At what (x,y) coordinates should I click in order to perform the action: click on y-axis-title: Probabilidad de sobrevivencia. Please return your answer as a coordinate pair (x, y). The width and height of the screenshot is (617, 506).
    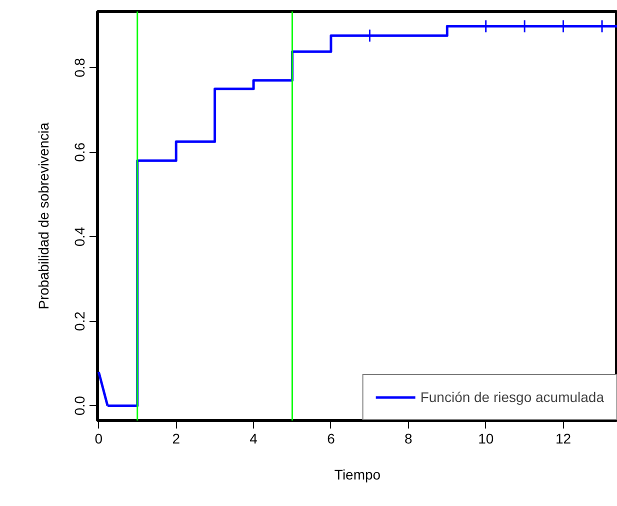
    Looking at the image, I should click on (44, 216).